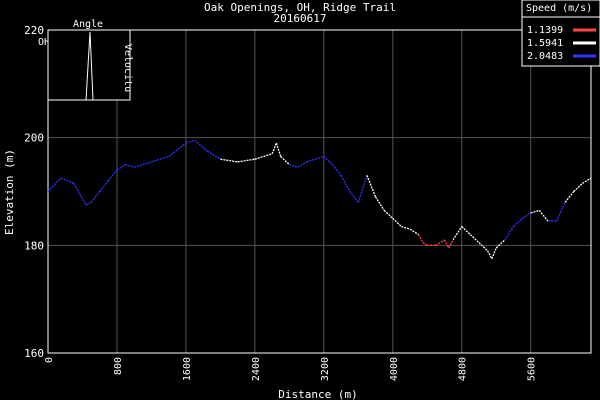  Describe the element at coordinates (34, 245) in the screenshot. I see `y-tick-label: 180` at that location.